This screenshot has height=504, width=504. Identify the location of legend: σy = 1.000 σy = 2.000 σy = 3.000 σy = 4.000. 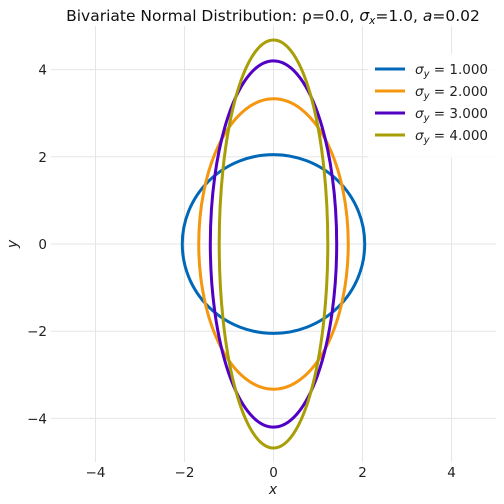
(433, 106).